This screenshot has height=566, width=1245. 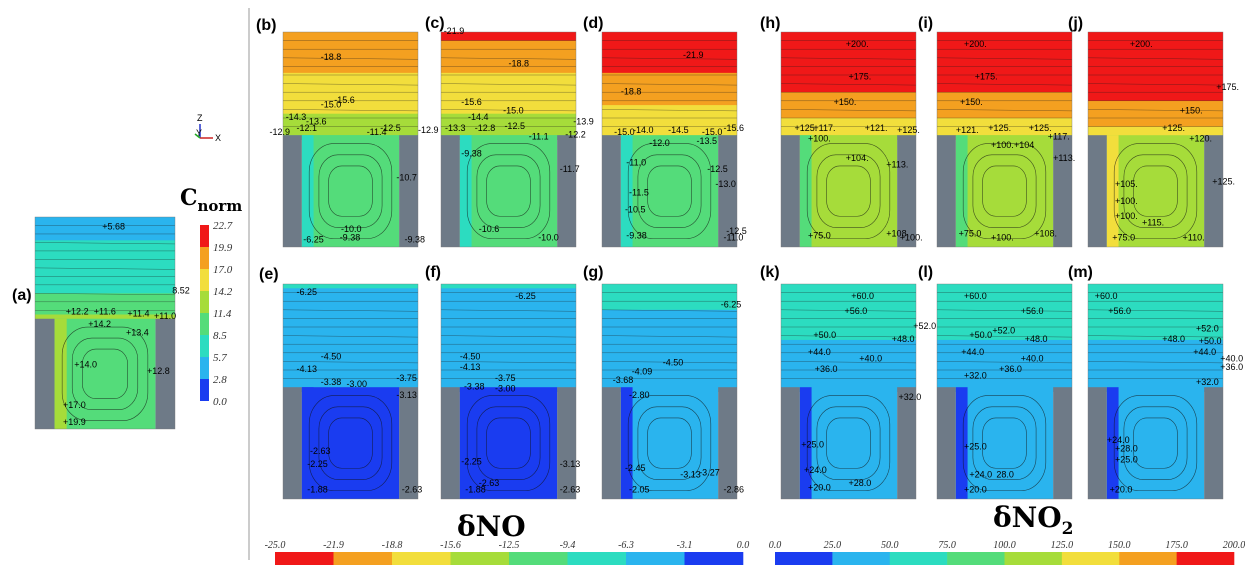 What do you see at coordinates (857, 158) in the screenshot?
I see `contour-value-label: +104.` at bounding box center [857, 158].